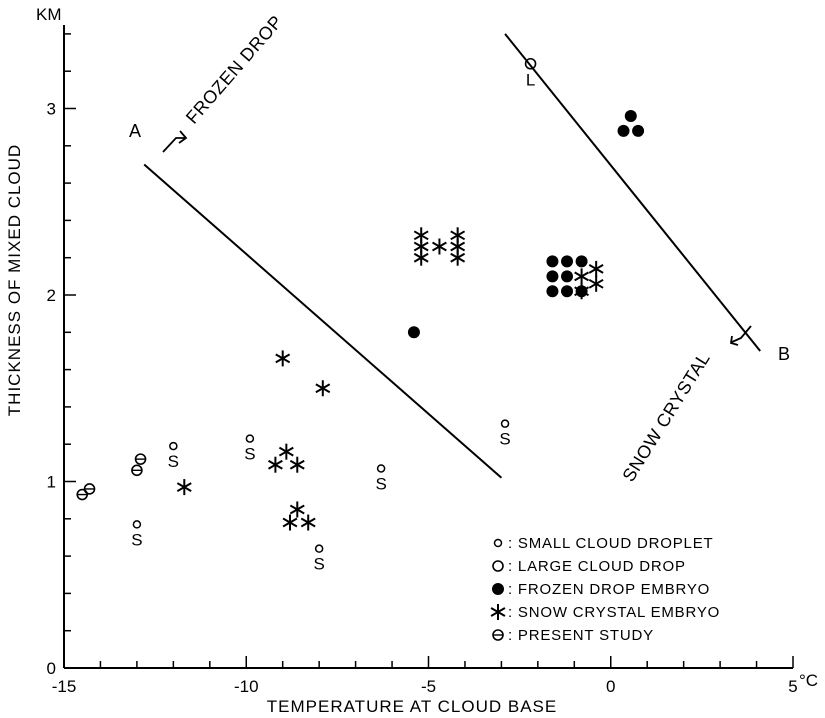 Image resolution: width=825 pixels, height=718 pixels. What do you see at coordinates (741, 334) in the screenshot?
I see `snow-crystal-arrow` at bounding box center [741, 334].